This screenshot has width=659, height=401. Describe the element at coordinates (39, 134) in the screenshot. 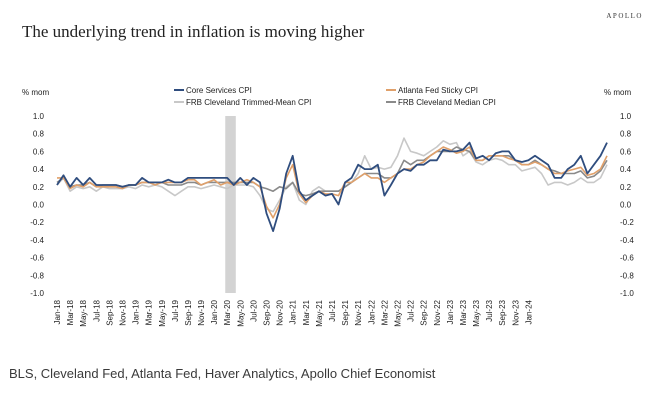

I see `y-tick-label-left: 0.8` at that location.